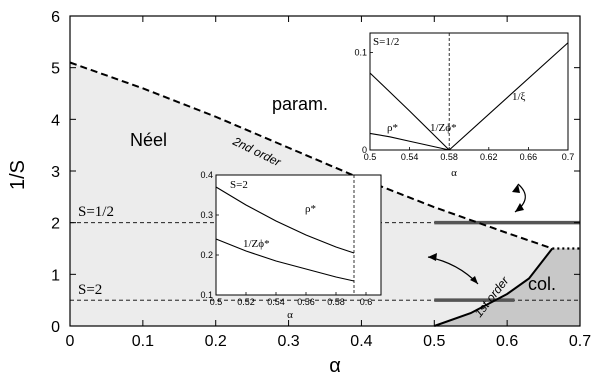 This screenshot has height=379, width=603. I want to click on y-tick-label-3: 3, so click(55, 172).